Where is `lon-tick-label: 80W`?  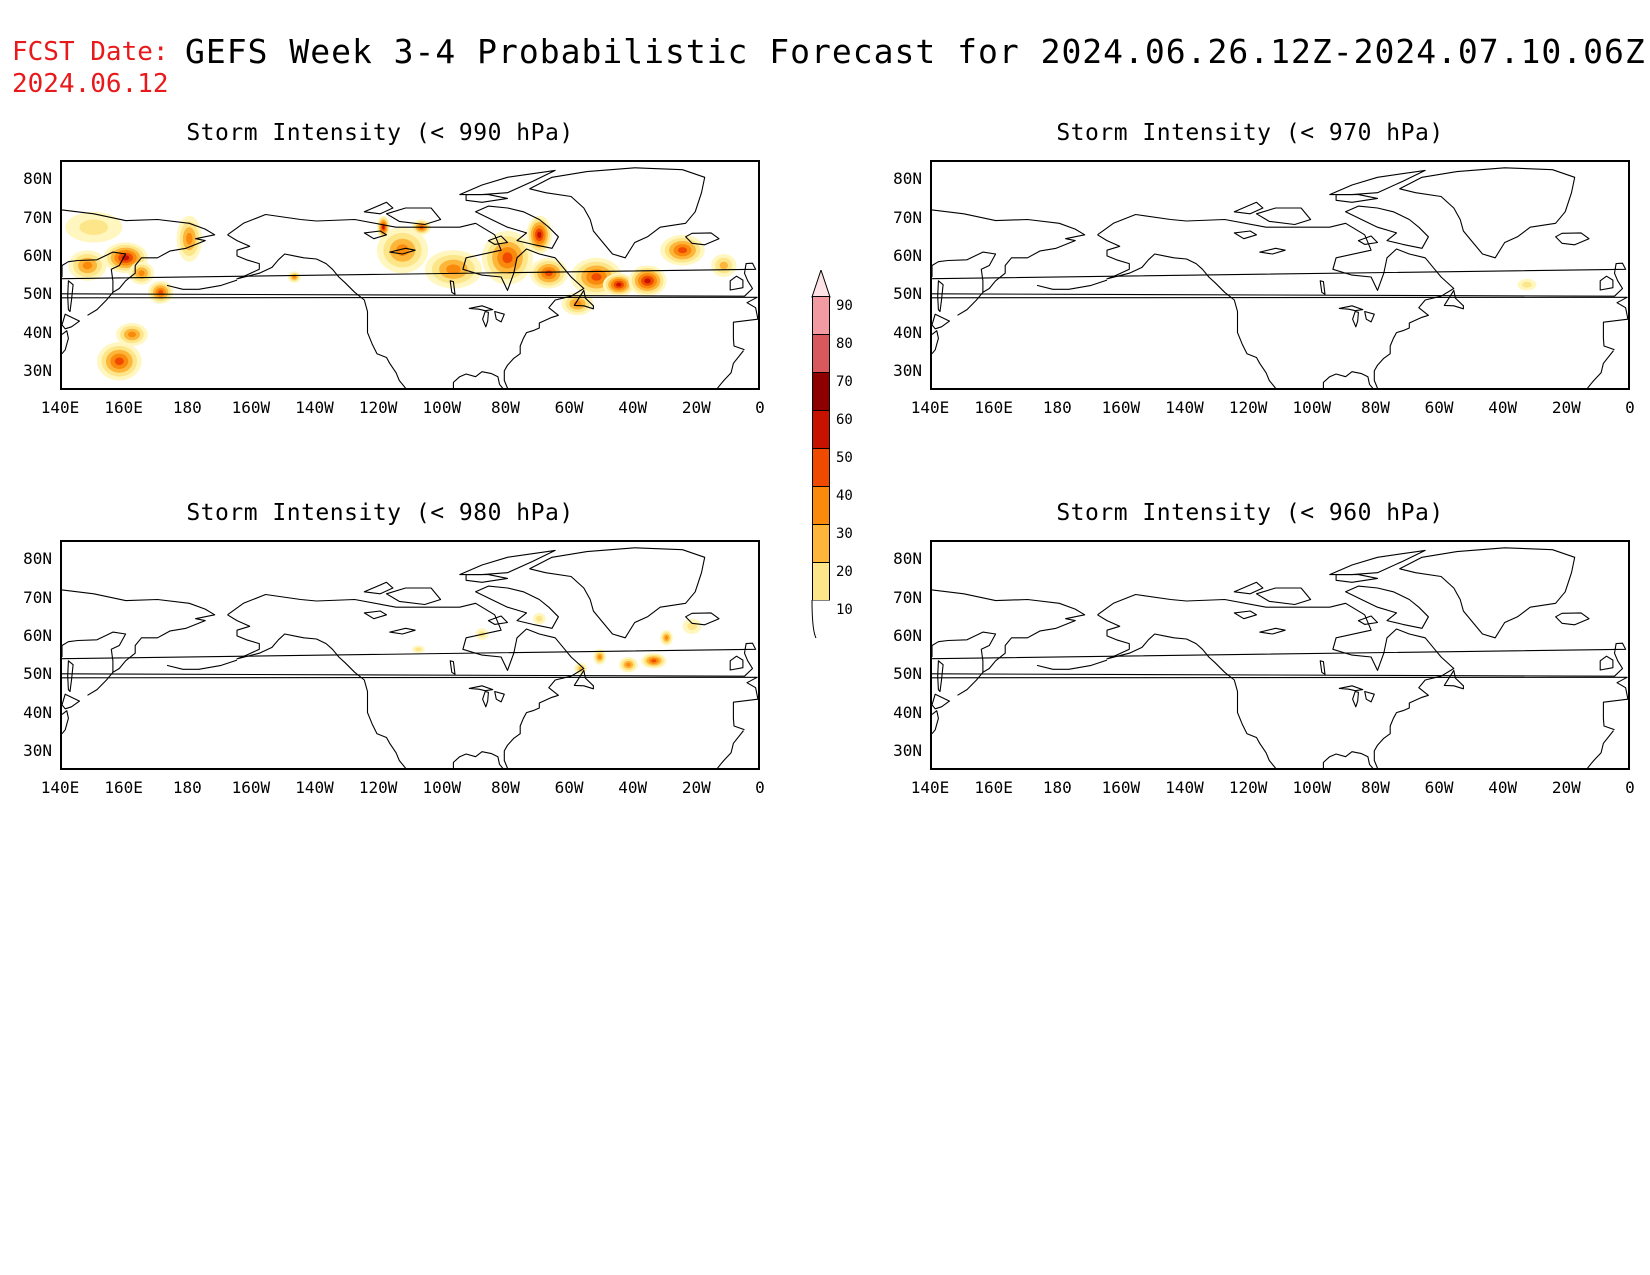
lon-tick-label: 80W is located at coordinates (505, 407).